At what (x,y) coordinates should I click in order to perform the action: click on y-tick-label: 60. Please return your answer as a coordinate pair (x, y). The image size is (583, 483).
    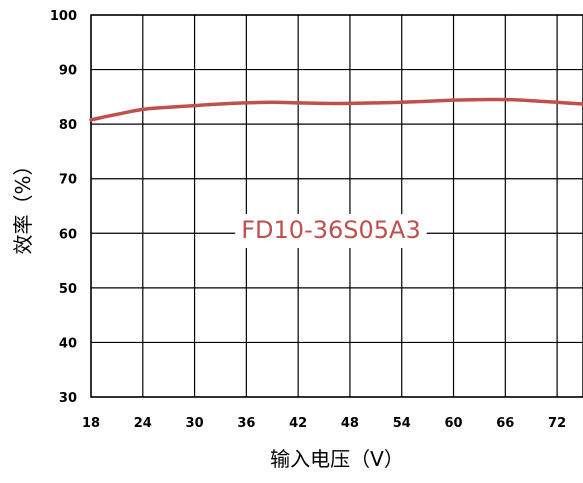
    Looking at the image, I should click on (68, 234).